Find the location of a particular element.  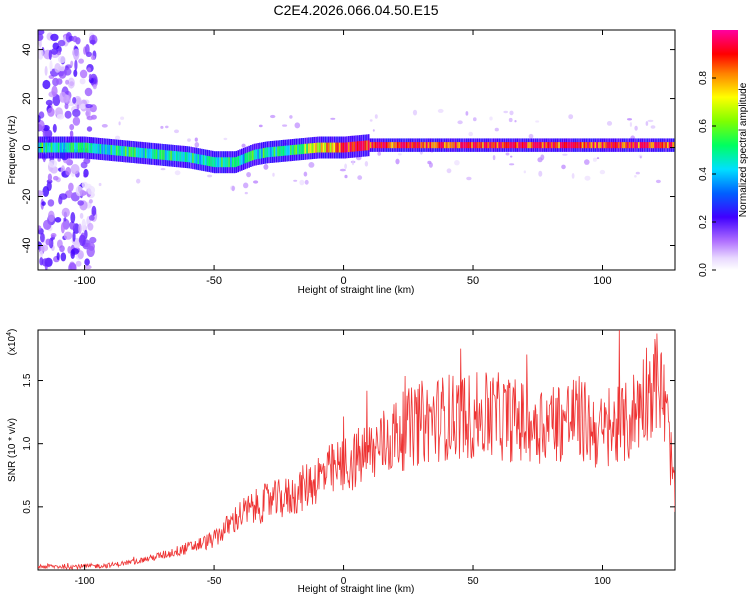

spectrogram-y-tick-label: 40 is located at coordinates (27, 49).